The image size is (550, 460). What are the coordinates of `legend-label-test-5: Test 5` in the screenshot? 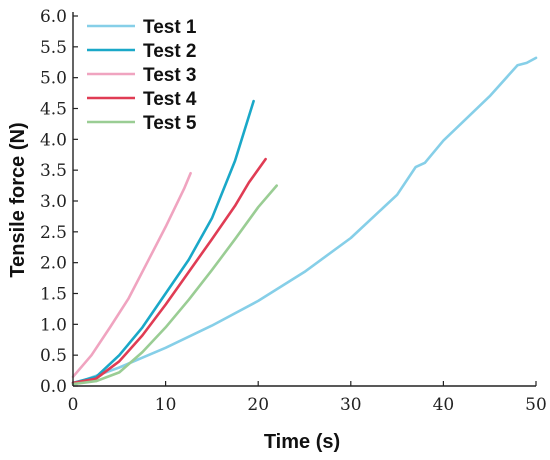 It's located at (170, 123).